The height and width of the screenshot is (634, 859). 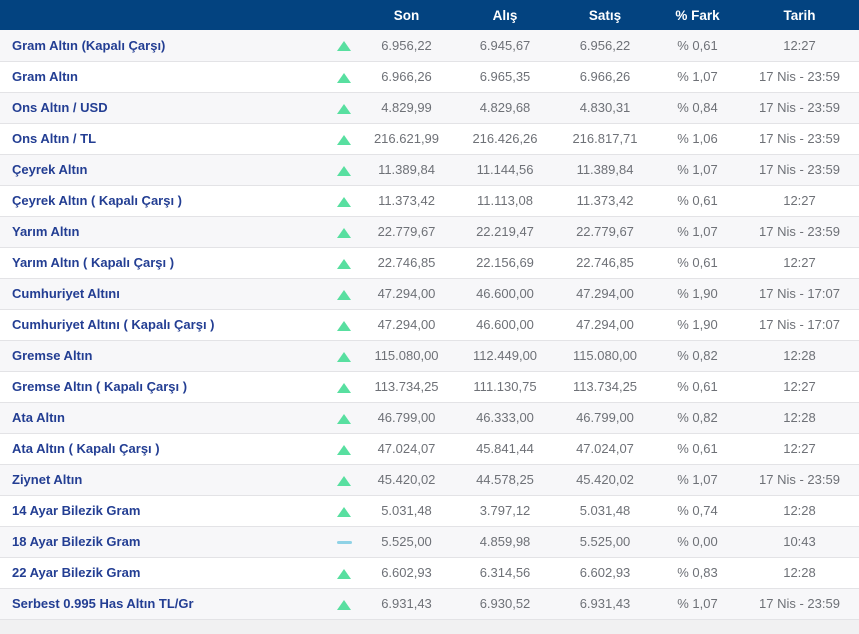 I want to click on son-value: 115.080,00, so click(x=406, y=355).